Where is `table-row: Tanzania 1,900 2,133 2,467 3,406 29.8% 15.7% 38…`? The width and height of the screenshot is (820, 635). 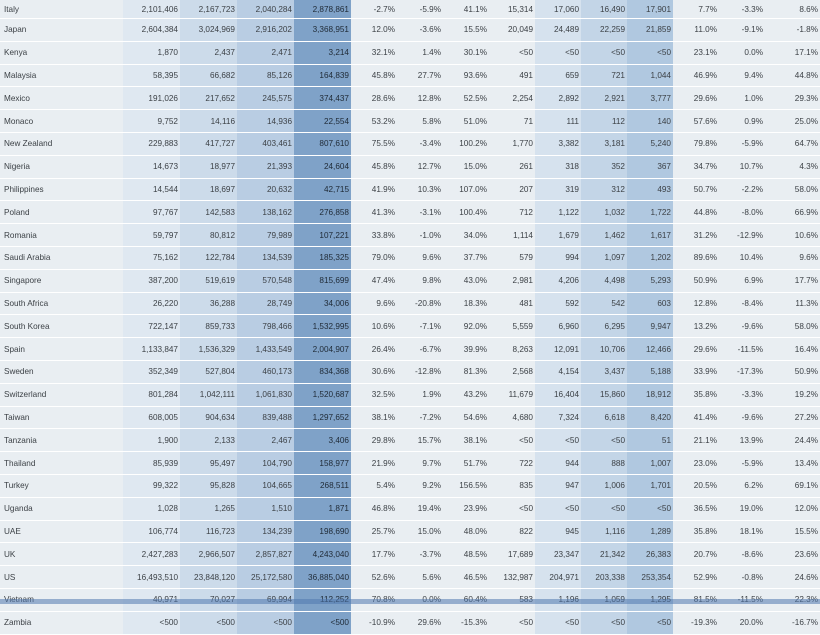
table-row: Tanzania 1,900 2,133 2,467 3,406 29.8% 15.7% 38… is located at coordinates (410, 440).